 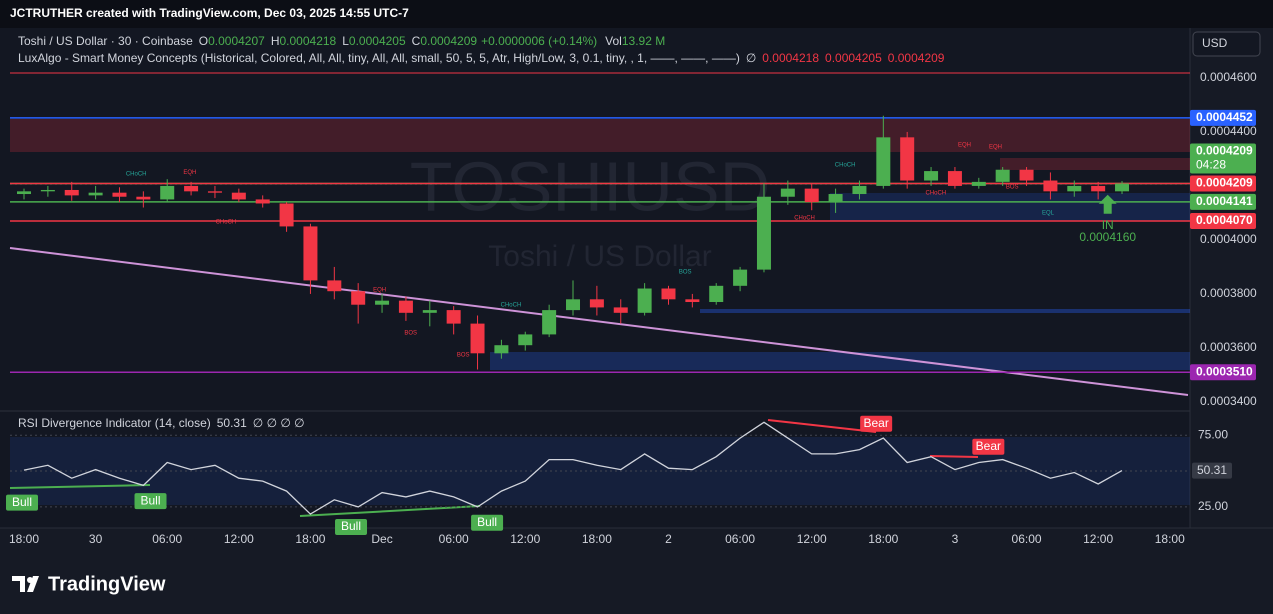 What do you see at coordinates (89, 584) in the screenshot?
I see `brand-logo: TradingView` at bounding box center [89, 584].